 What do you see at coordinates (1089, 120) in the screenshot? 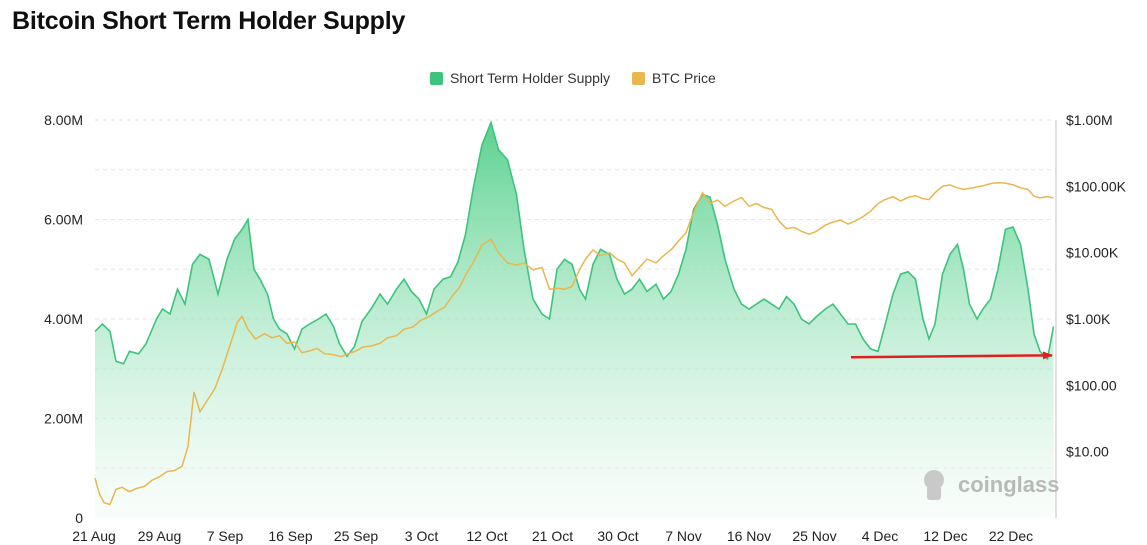
I see `right-tick-label: $1.00M` at bounding box center [1089, 120].